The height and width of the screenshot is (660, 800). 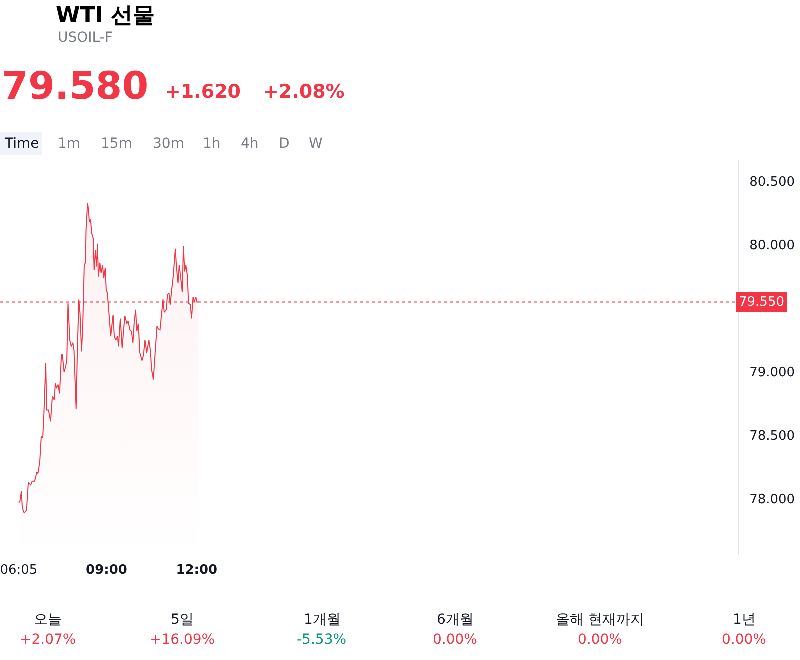 I want to click on text: 1m, so click(x=69, y=144).